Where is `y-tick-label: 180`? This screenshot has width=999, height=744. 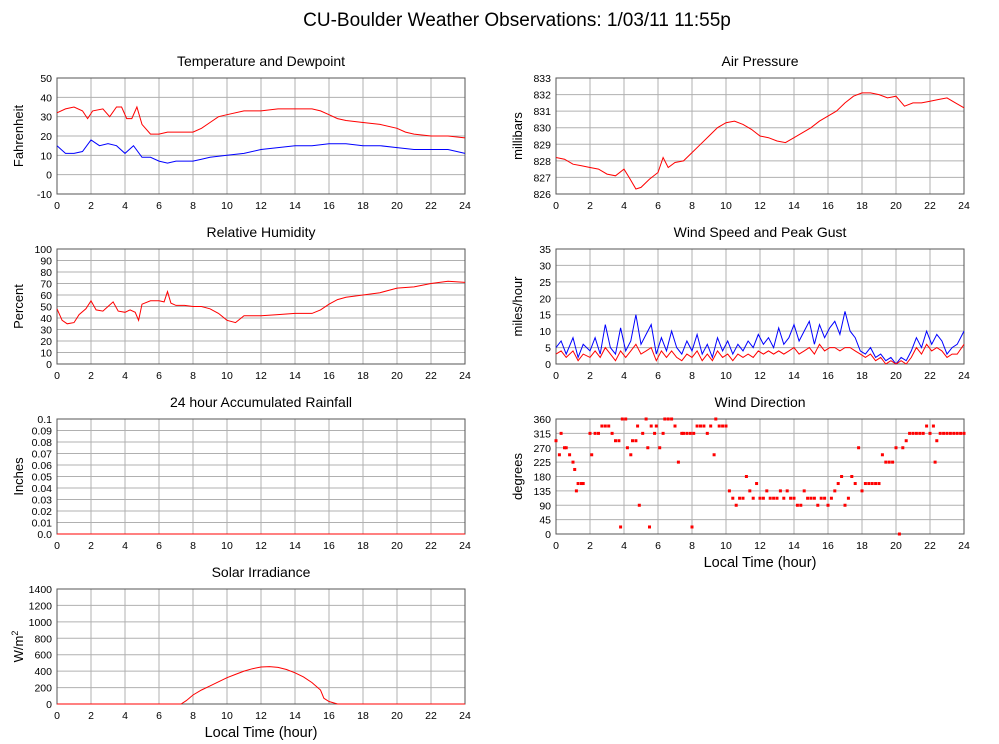 y-tick-label: 180 is located at coordinates (542, 478).